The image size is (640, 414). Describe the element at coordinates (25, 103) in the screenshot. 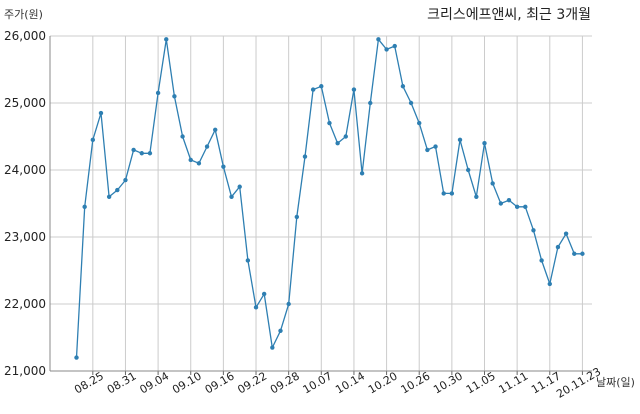

I see `y-tick-label: 25,000` at that location.